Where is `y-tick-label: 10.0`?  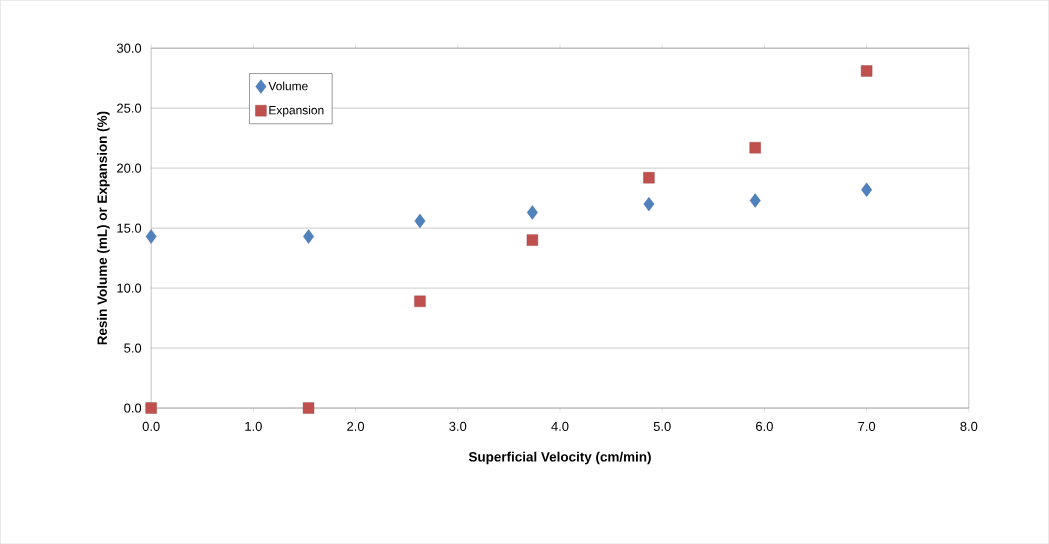 y-tick-label: 10.0 is located at coordinates (129, 288).